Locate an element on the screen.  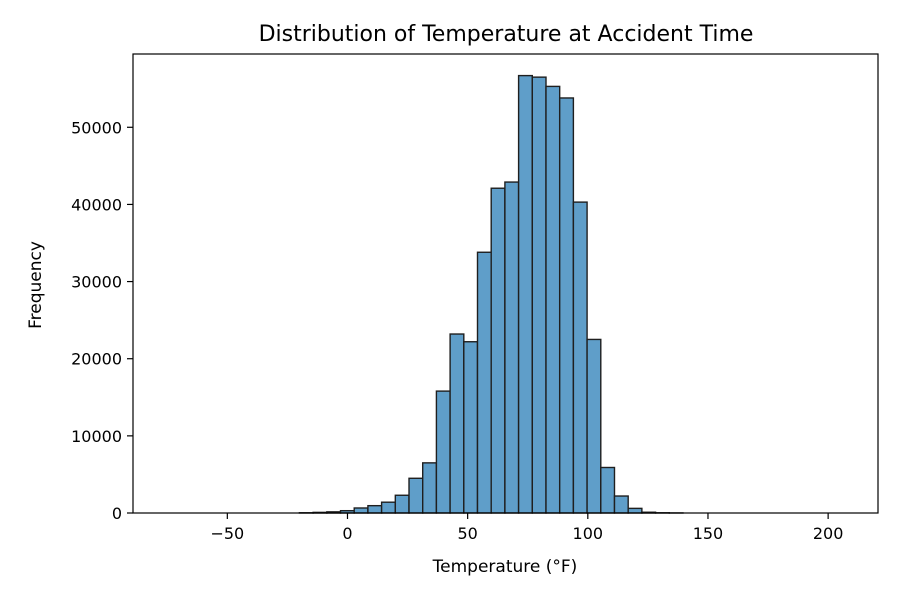
y-tick-label: 20000 is located at coordinates (96, 359).